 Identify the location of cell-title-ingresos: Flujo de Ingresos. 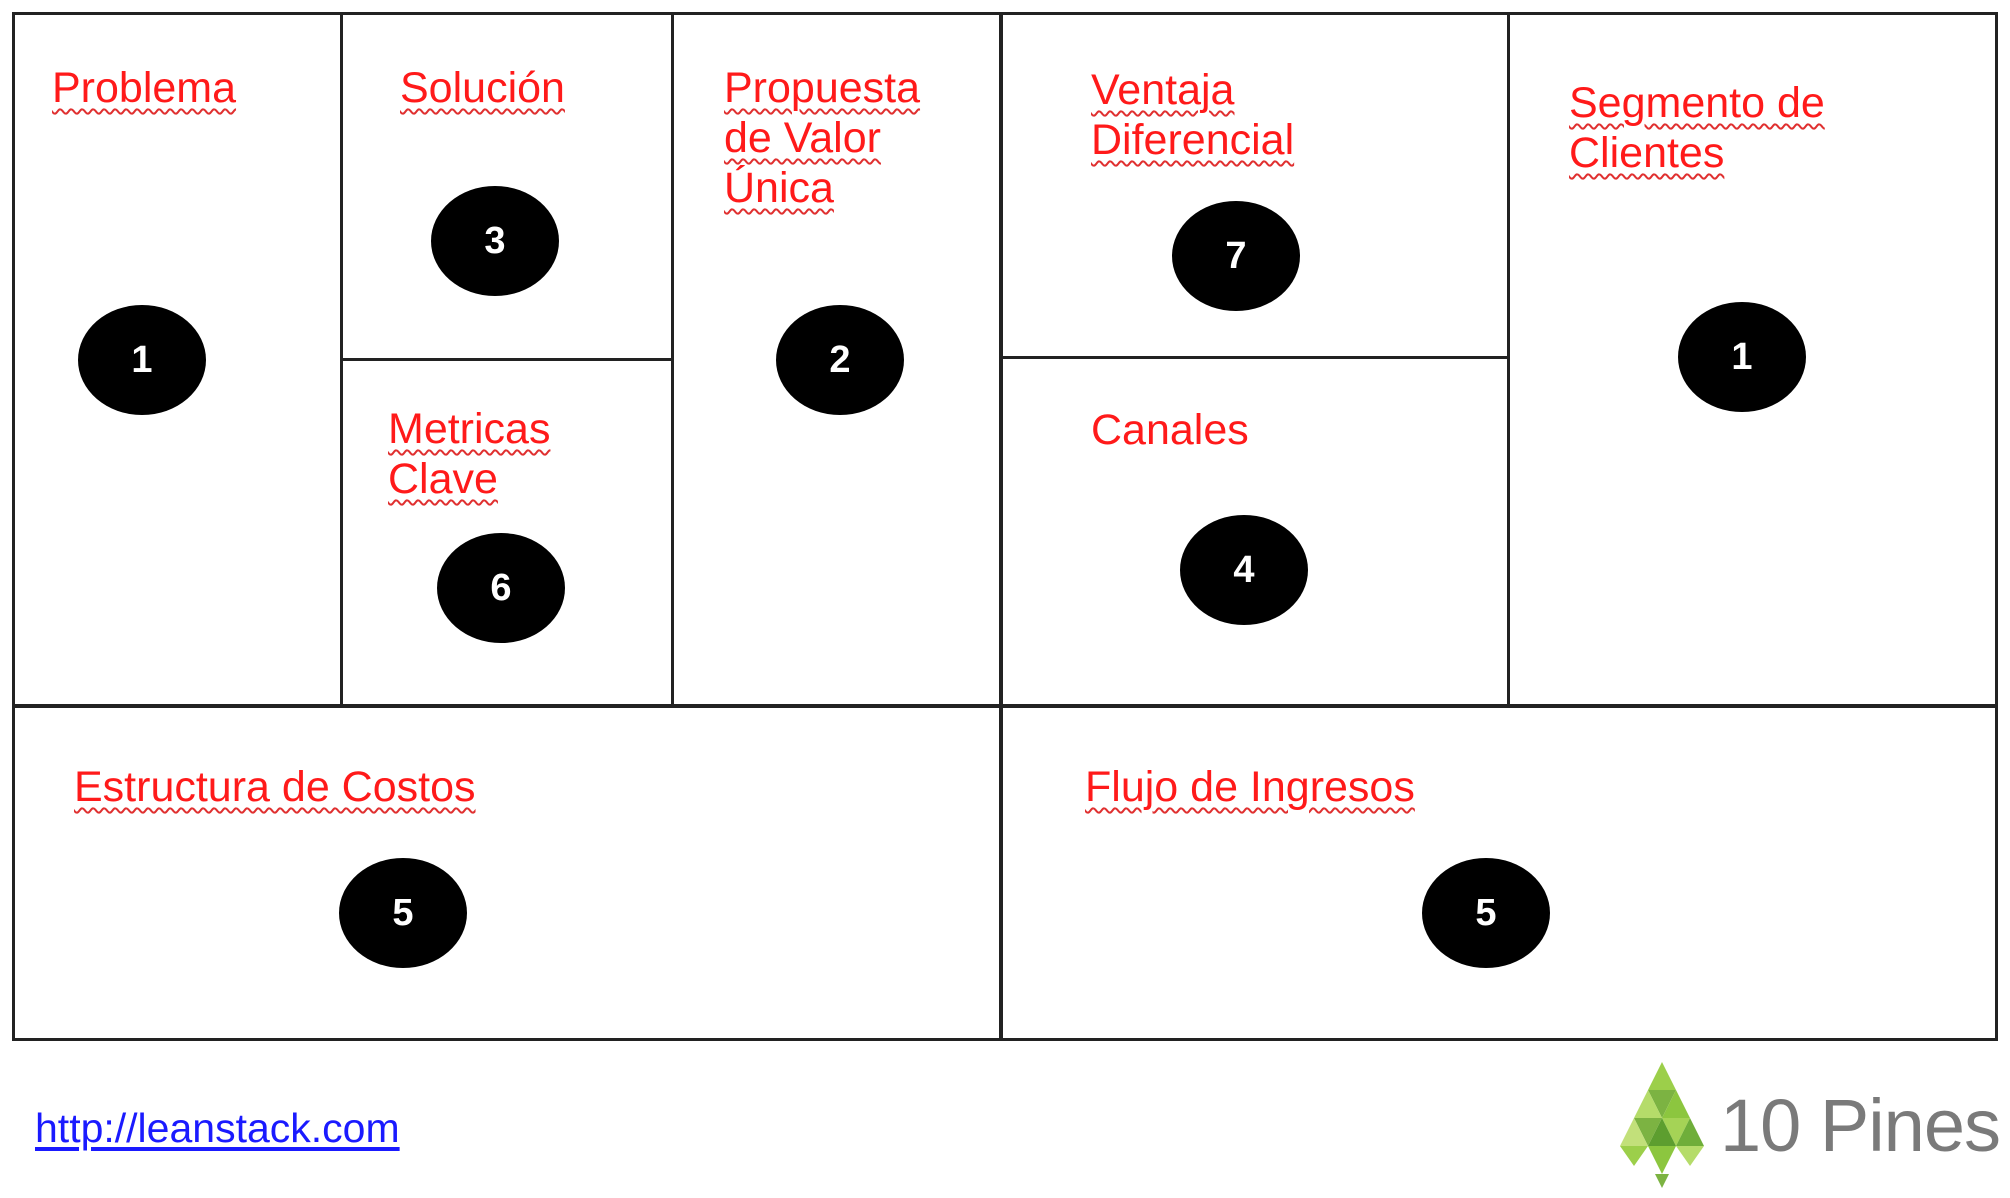
(1250, 787).